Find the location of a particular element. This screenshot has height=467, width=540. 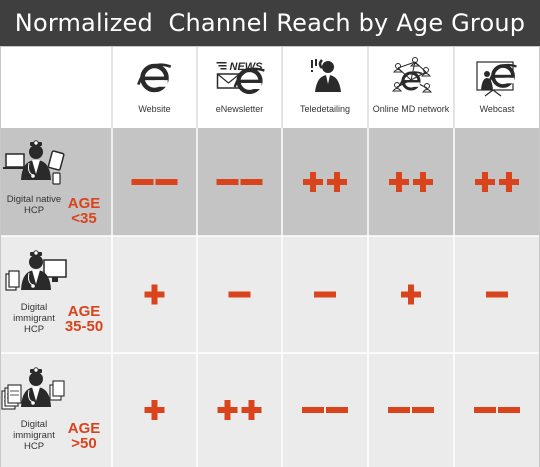

column-header-label: Website is located at coordinates (154, 109).